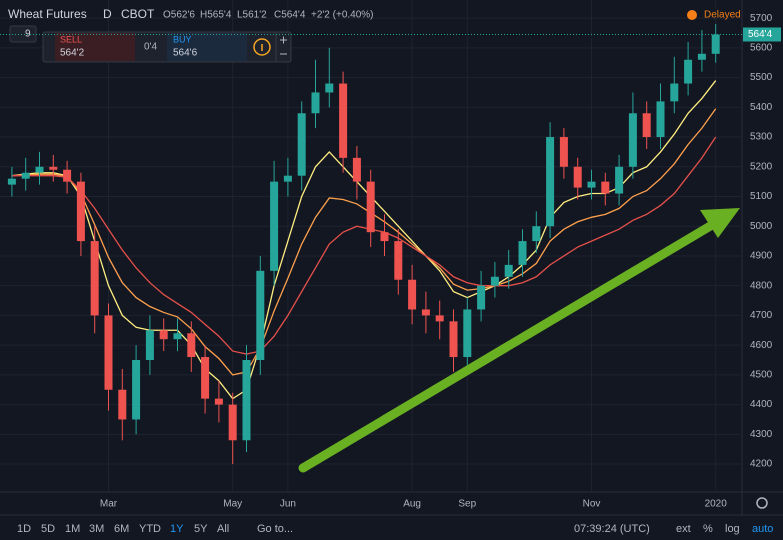 The height and width of the screenshot is (540, 783). I want to click on info-button, so click(262, 47).